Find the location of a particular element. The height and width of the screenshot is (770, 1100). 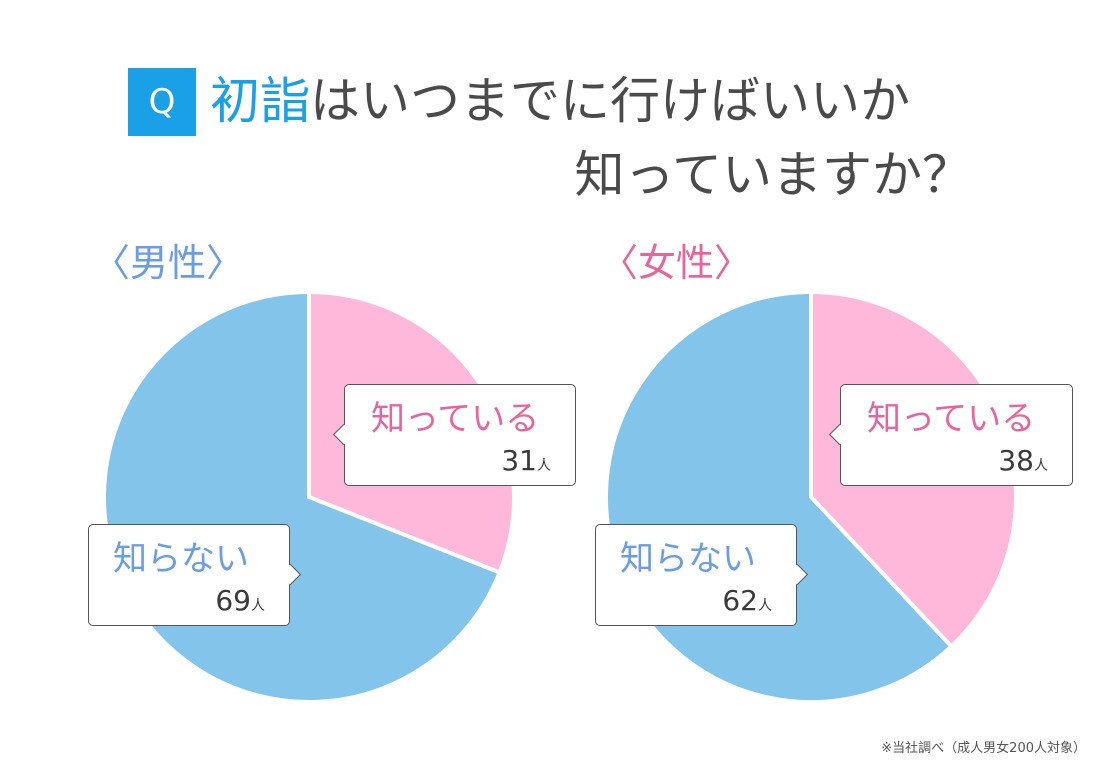

male-unknown-count: 69人 is located at coordinates (240, 600).